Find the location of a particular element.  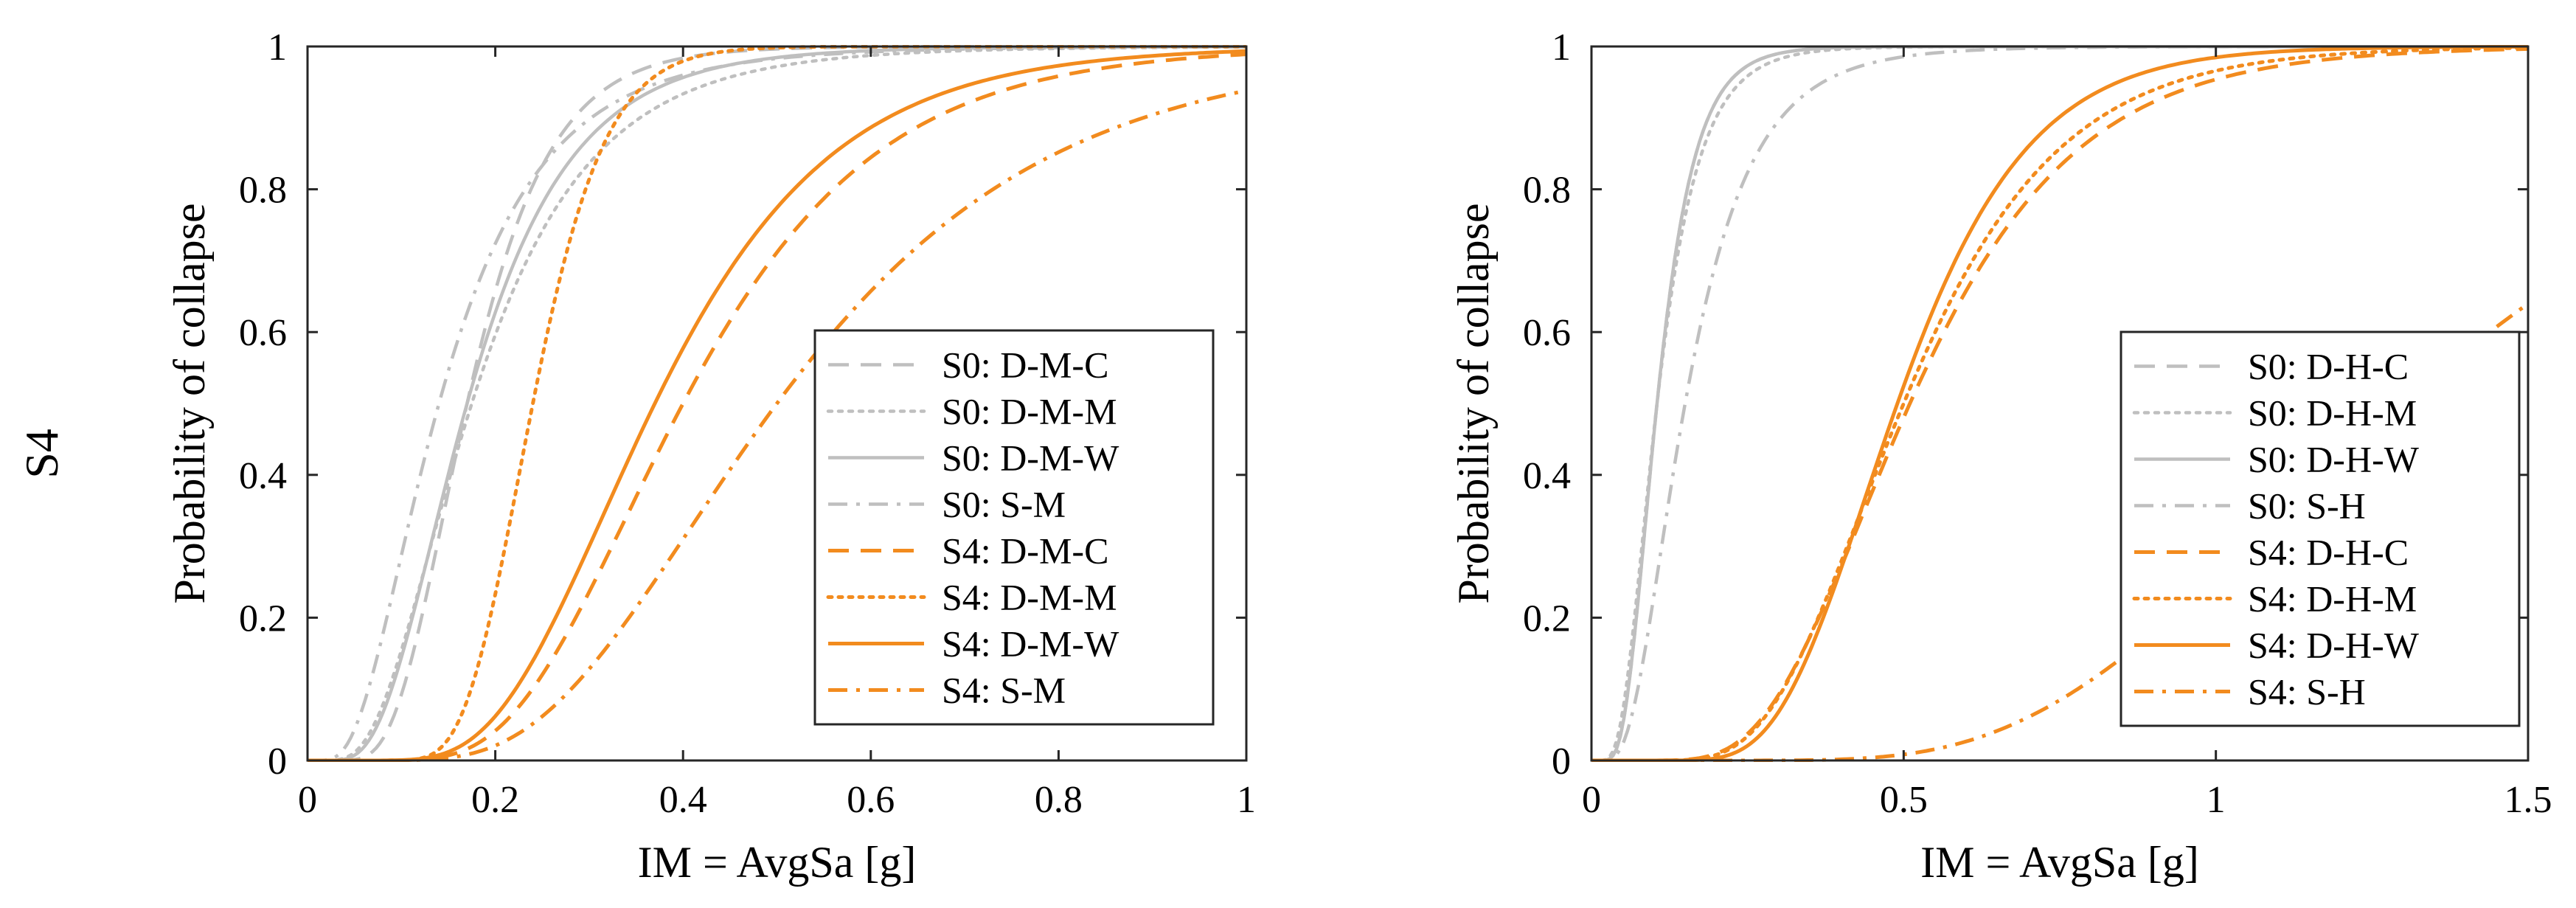

legend-entry: S0: D-H-W is located at coordinates (2334, 459).